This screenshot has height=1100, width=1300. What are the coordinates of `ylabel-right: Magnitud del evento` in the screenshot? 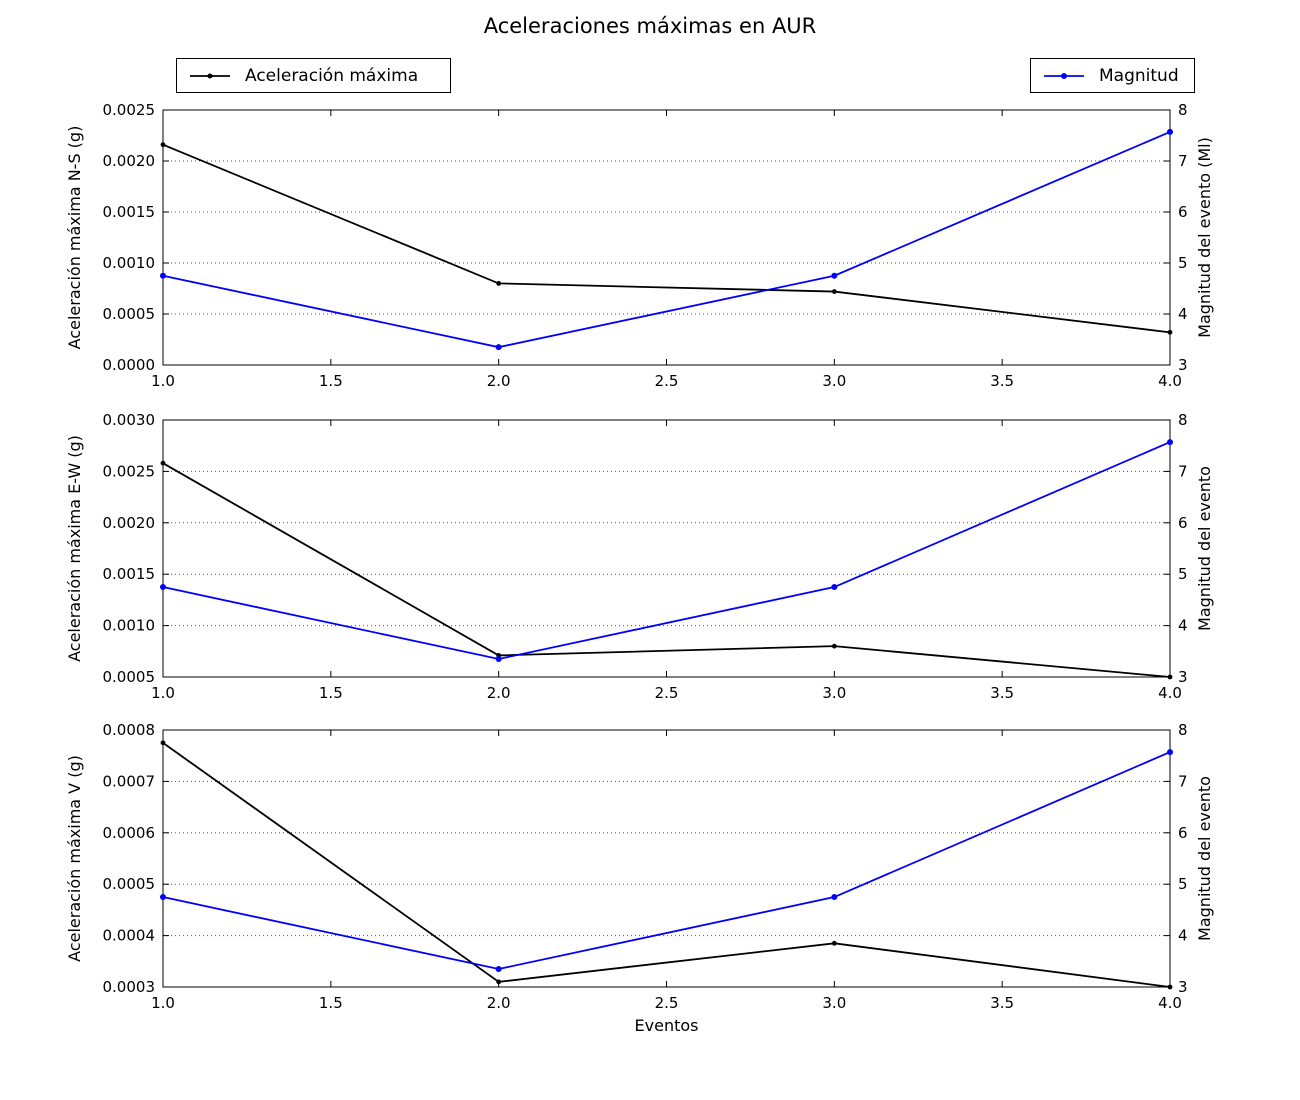 It's located at (1204, 858).